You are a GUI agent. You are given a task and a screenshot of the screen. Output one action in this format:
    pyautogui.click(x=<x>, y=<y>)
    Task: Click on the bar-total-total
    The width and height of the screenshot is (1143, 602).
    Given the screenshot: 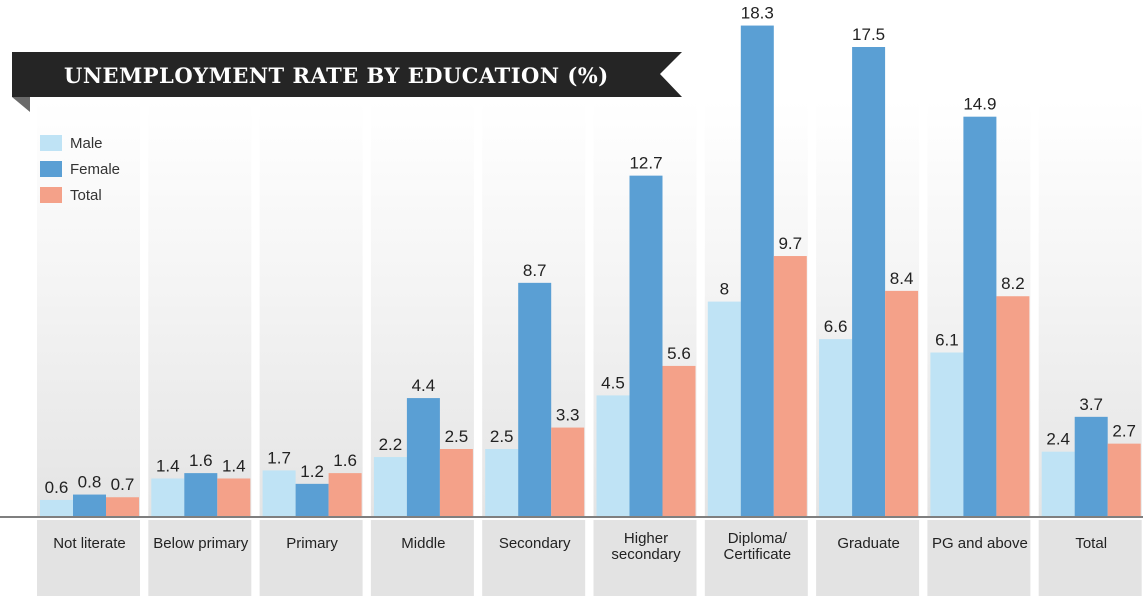 What is the action you would take?
    pyautogui.click(x=1124, y=479)
    